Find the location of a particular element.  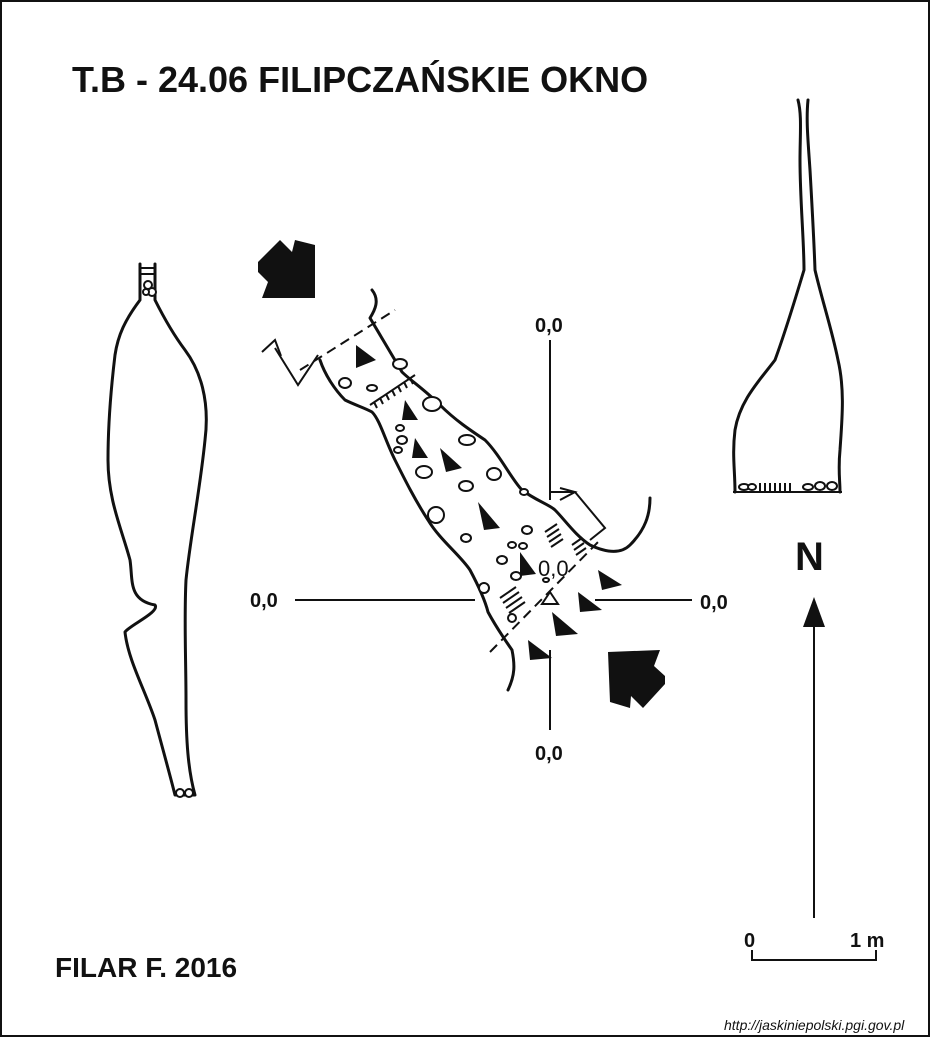

north-label: N is located at coordinates (809, 557).